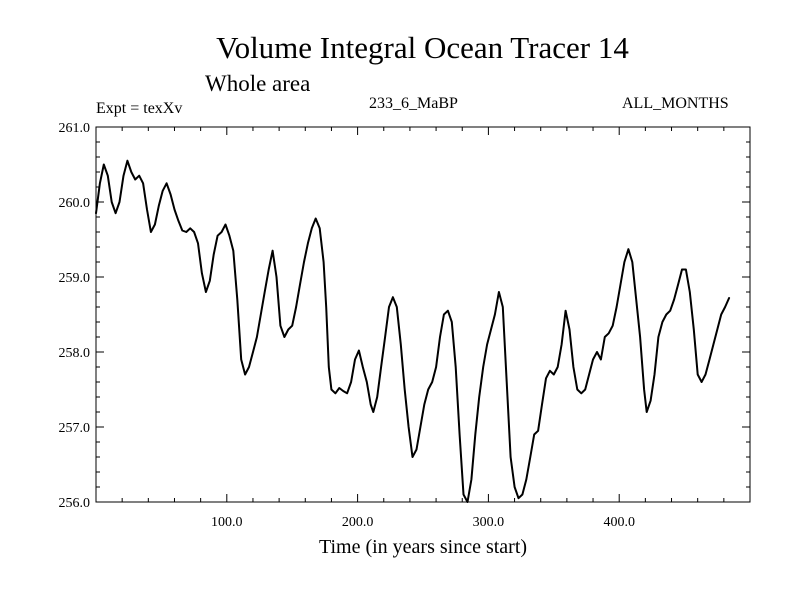 The width and height of the screenshot is (800, 600). I want to click on chart-subtitle: Whole area, so click(258, 83).